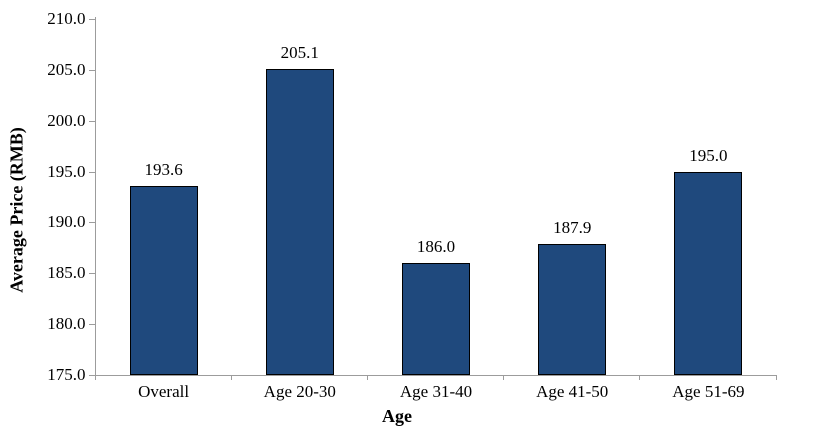 Image resolution: width=818 pixels, height=441 pixels. What do you see at coordinates (66, 222) in the screenshot?
I see `y-tick-label: 190.0` at bounding box center [66, 222].